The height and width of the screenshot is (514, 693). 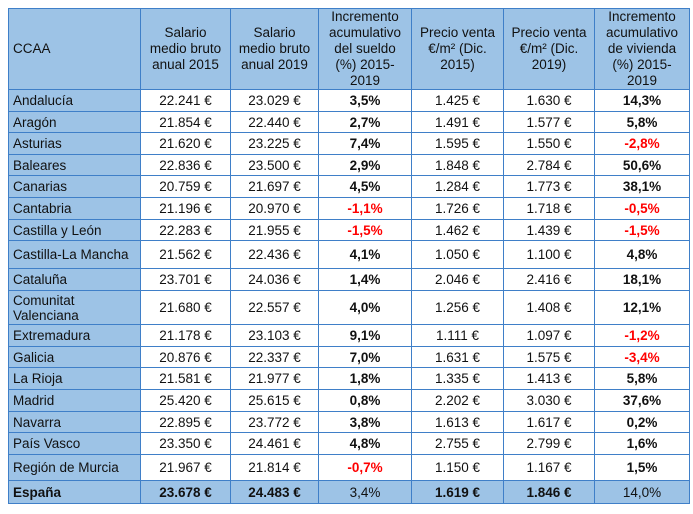 What do you see at coordinates (549, 230) in the screenshot?
I see `cell-price-2019: 1.439 €` at bounding box center [549, 230].